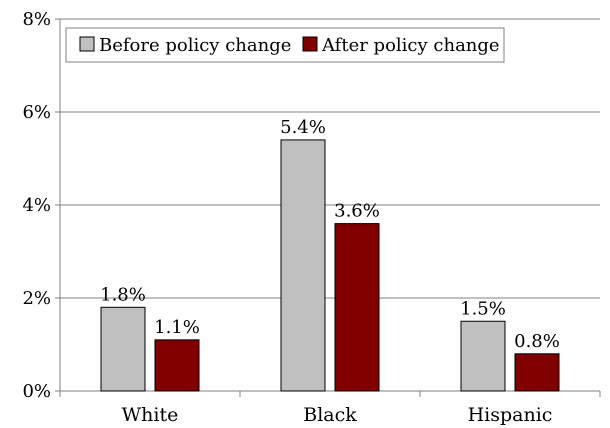  Describe the element at coordinates (410, 45) in the screenshot. I see `legend-label-after: After policy change` at that location.